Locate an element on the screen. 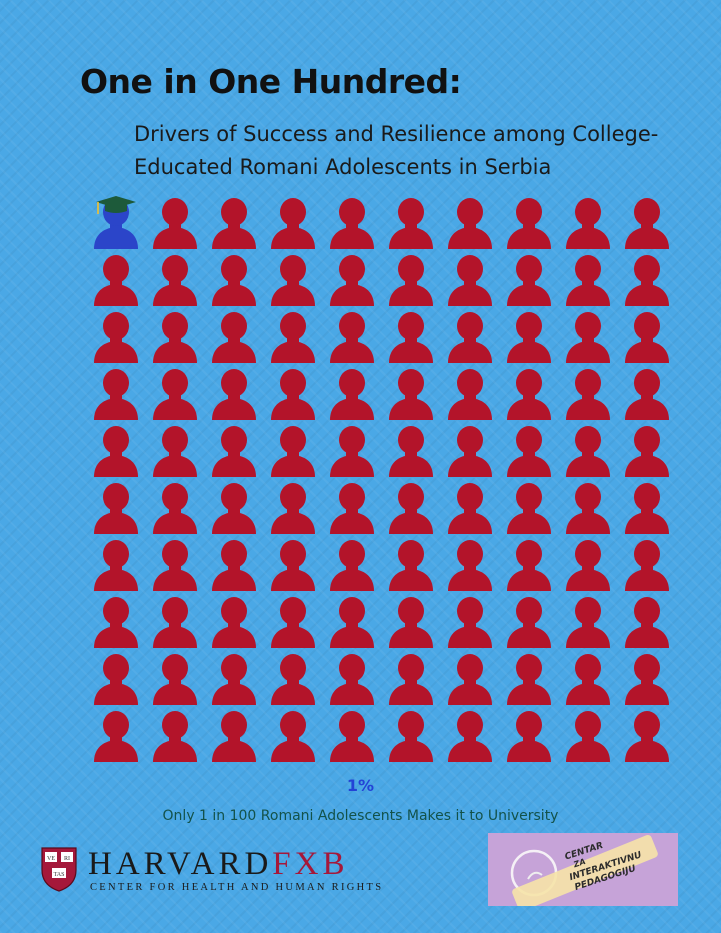 The height and width of the screenshot is (933, 721). graduate-person is located at coordinates (115, 222).